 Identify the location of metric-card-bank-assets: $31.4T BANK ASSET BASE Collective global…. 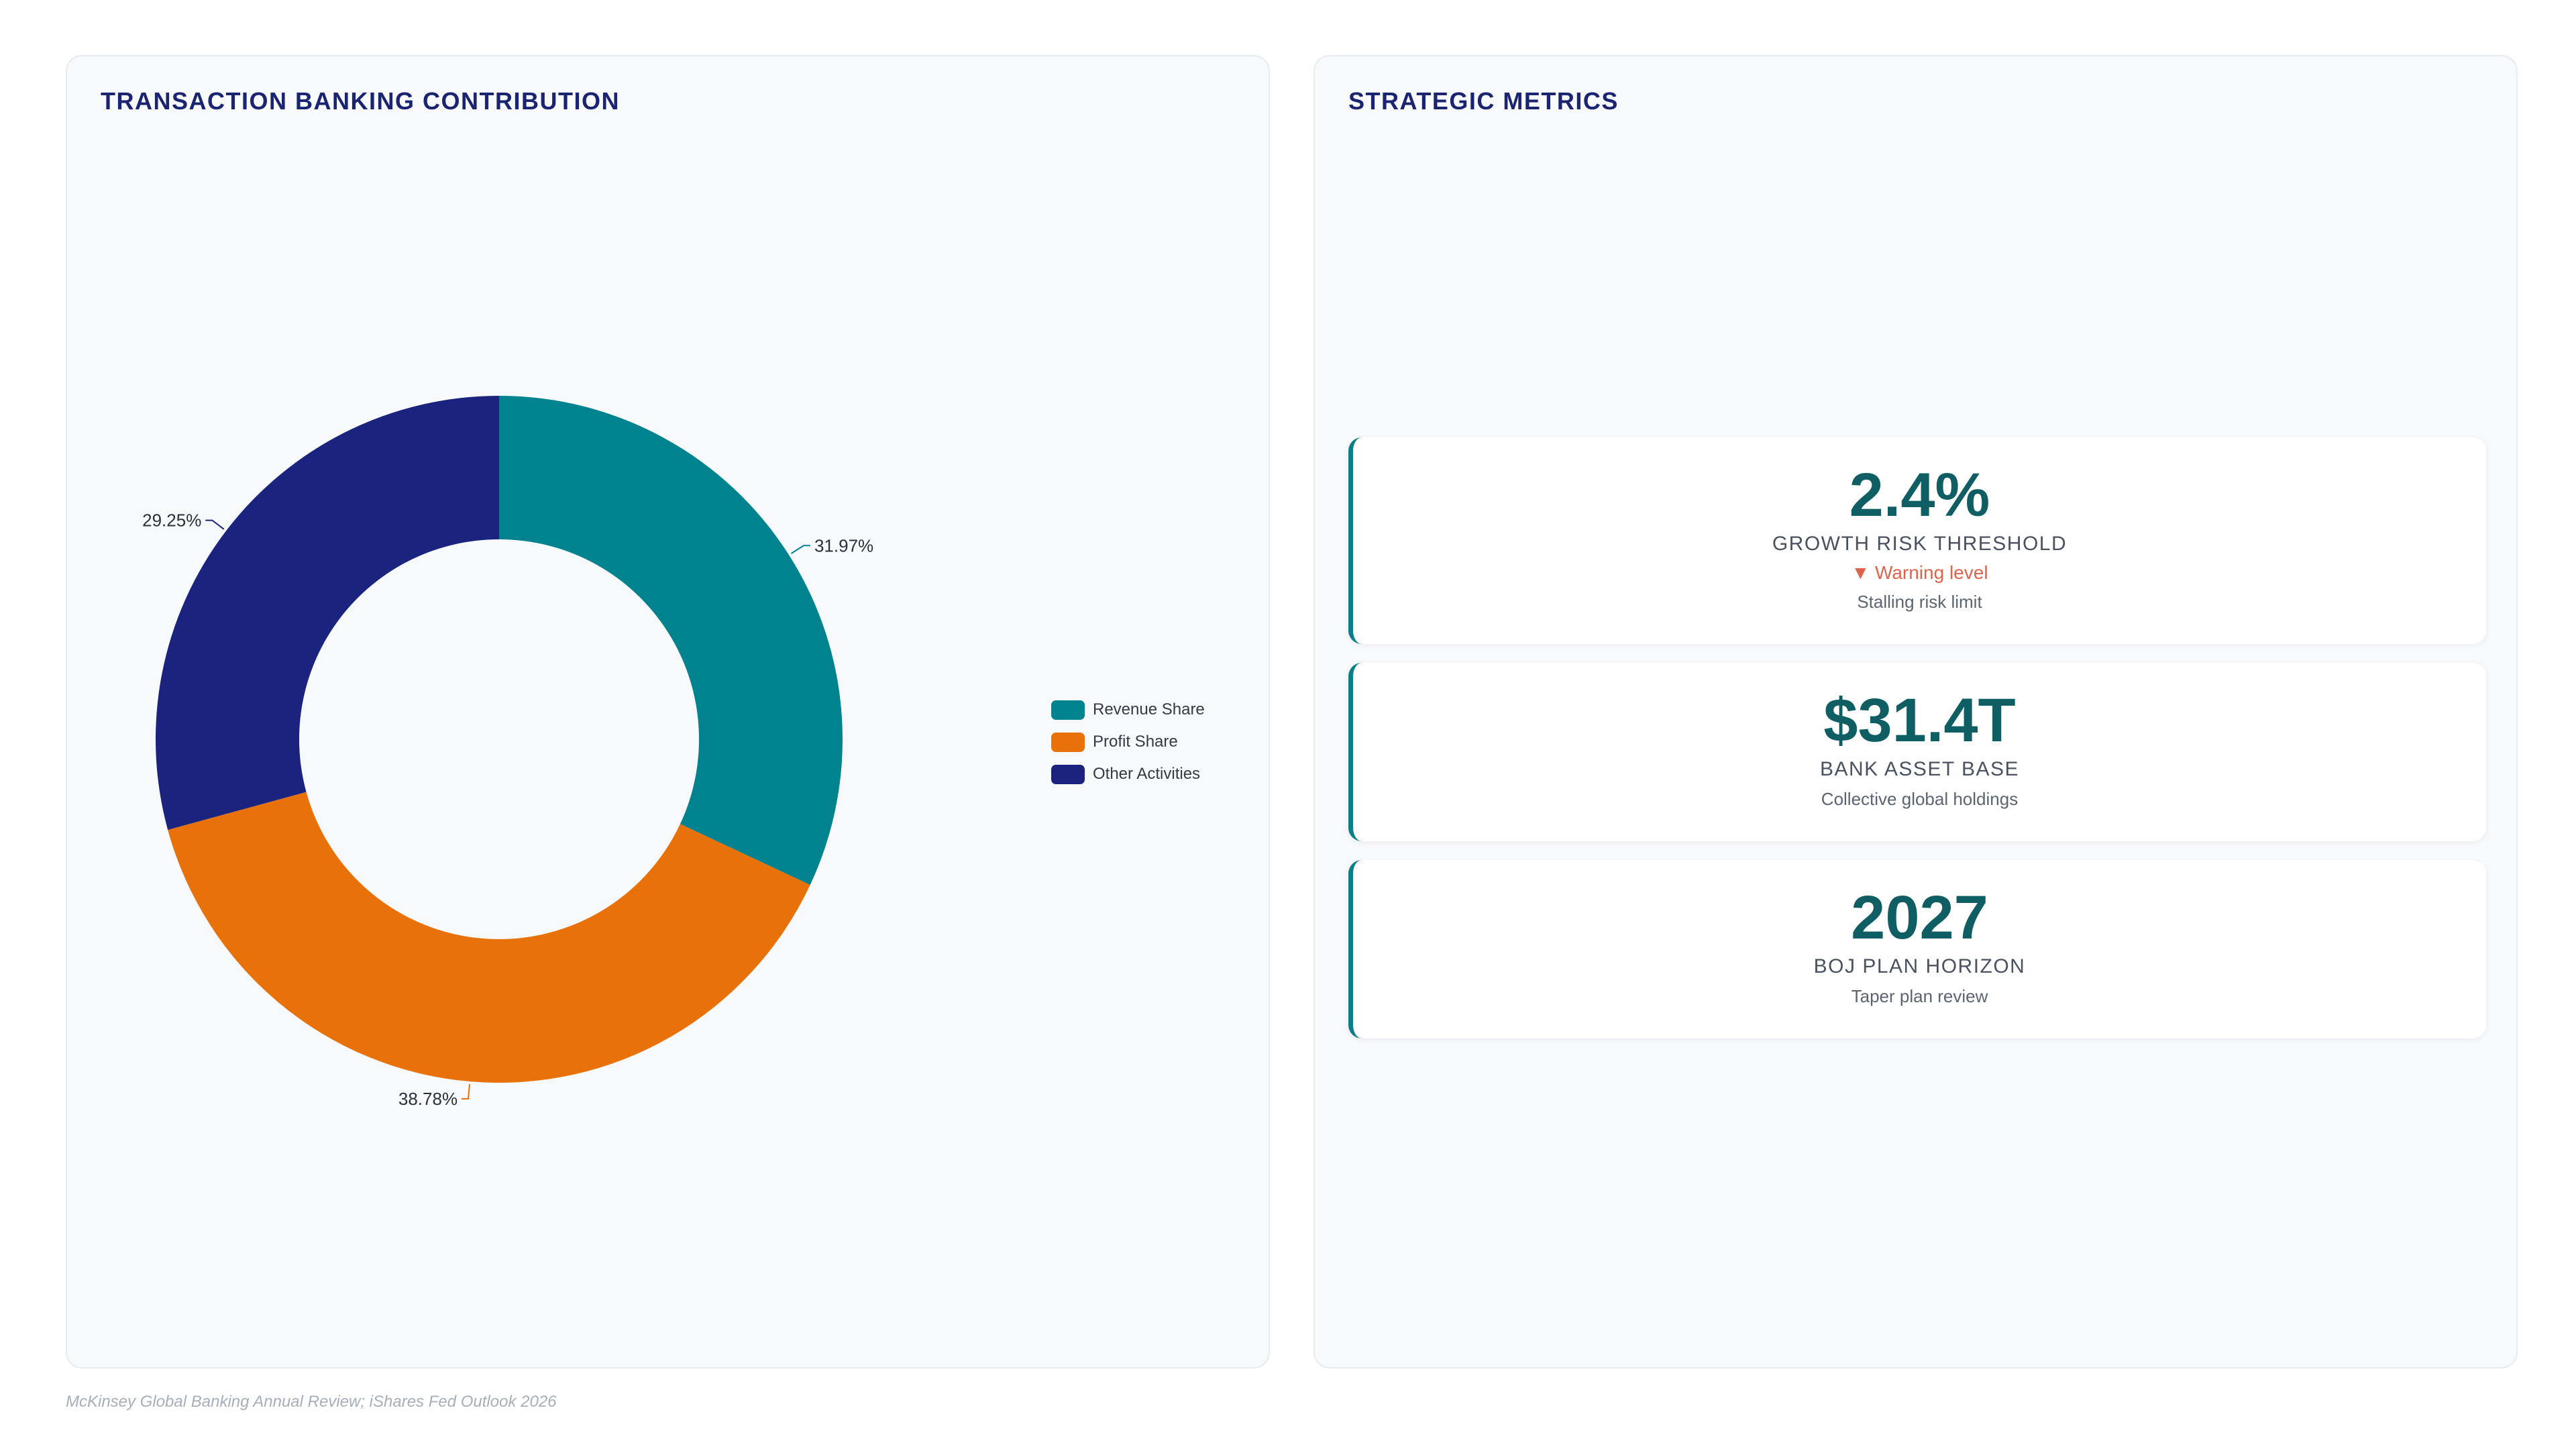
(1917, 752).